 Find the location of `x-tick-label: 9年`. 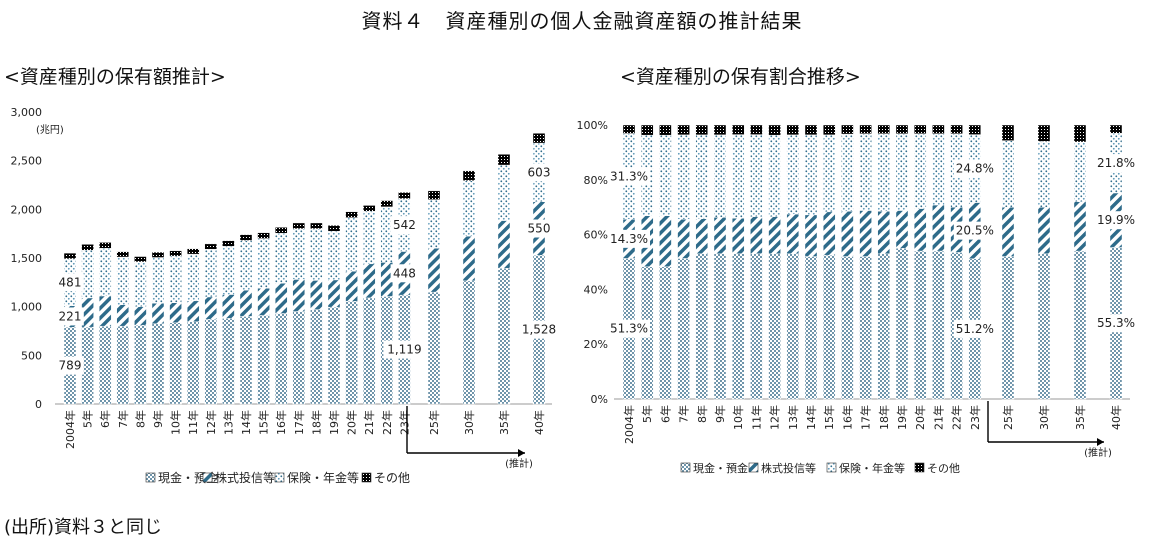

x-tick-label: 9年 is located at coordinates (158, 419).